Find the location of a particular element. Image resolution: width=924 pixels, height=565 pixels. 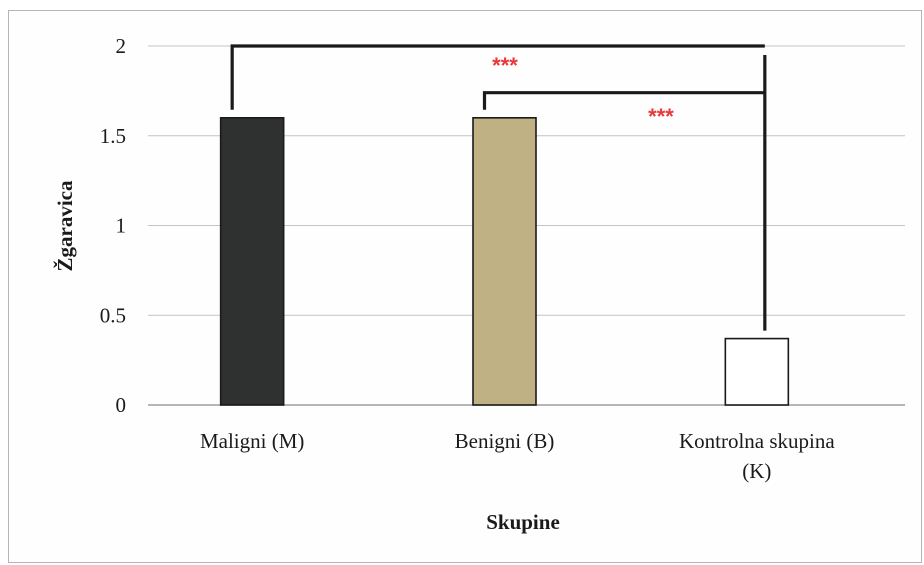

y-tick-label: 1.5 is located at coordinates (113, 136).